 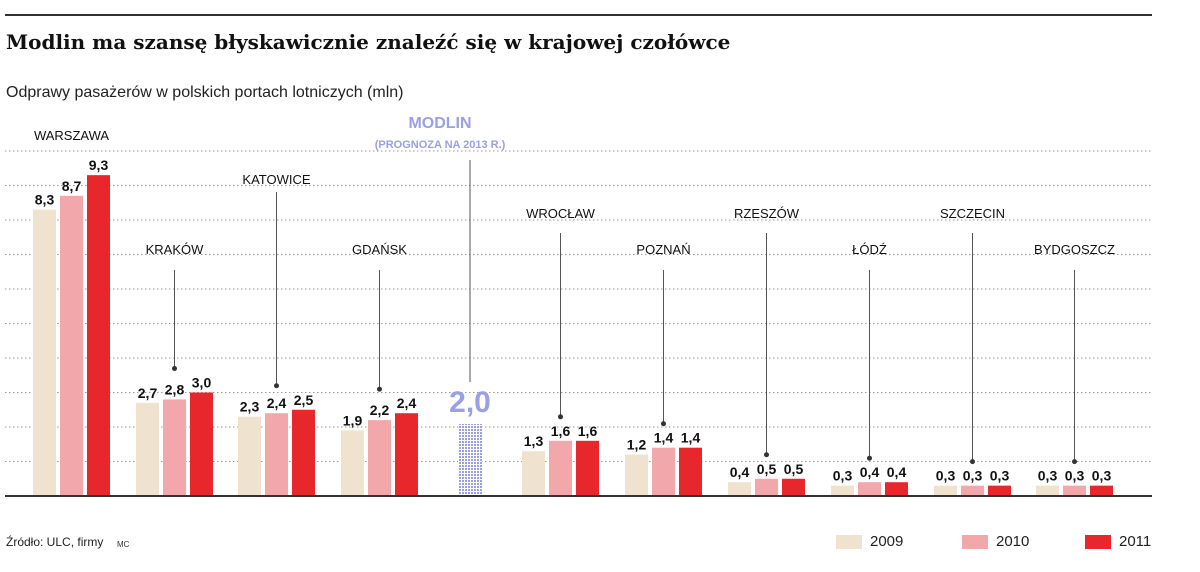 What do you see at coordinates (55, 542) in the screenshot?
I see `source-note: Źródło: ULC, firmy` at bounding box center [55, 542].